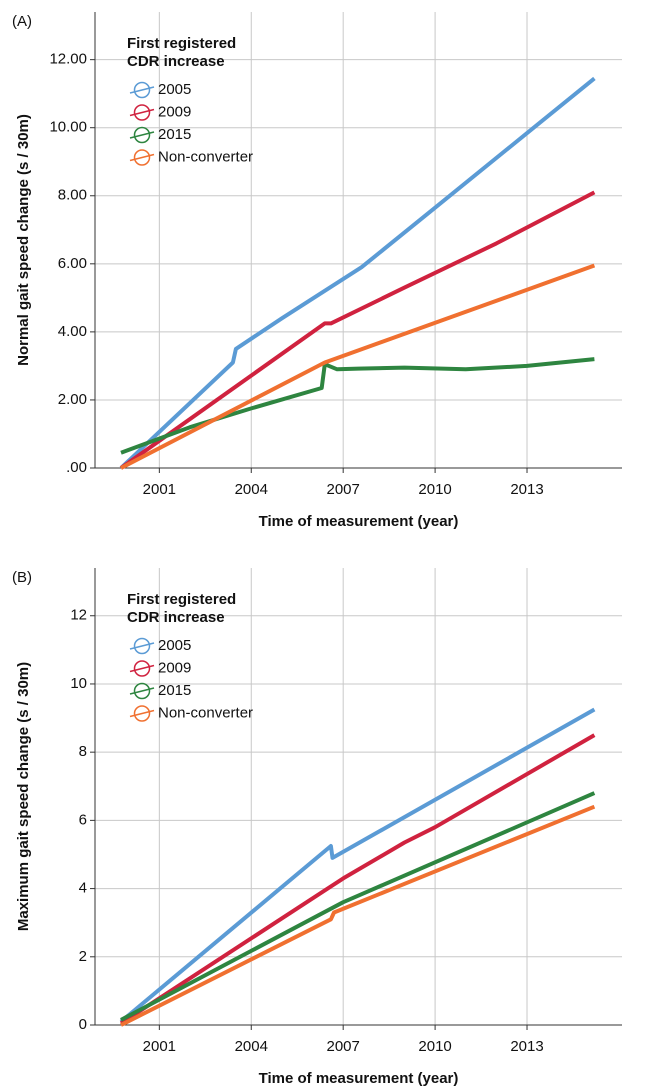 This screenshot has height=1088, width=646. What do you see at coordinates (72, 263) in the screenshot?
I see `y-tick-label: 6.00` at bounding box center [72, 263].